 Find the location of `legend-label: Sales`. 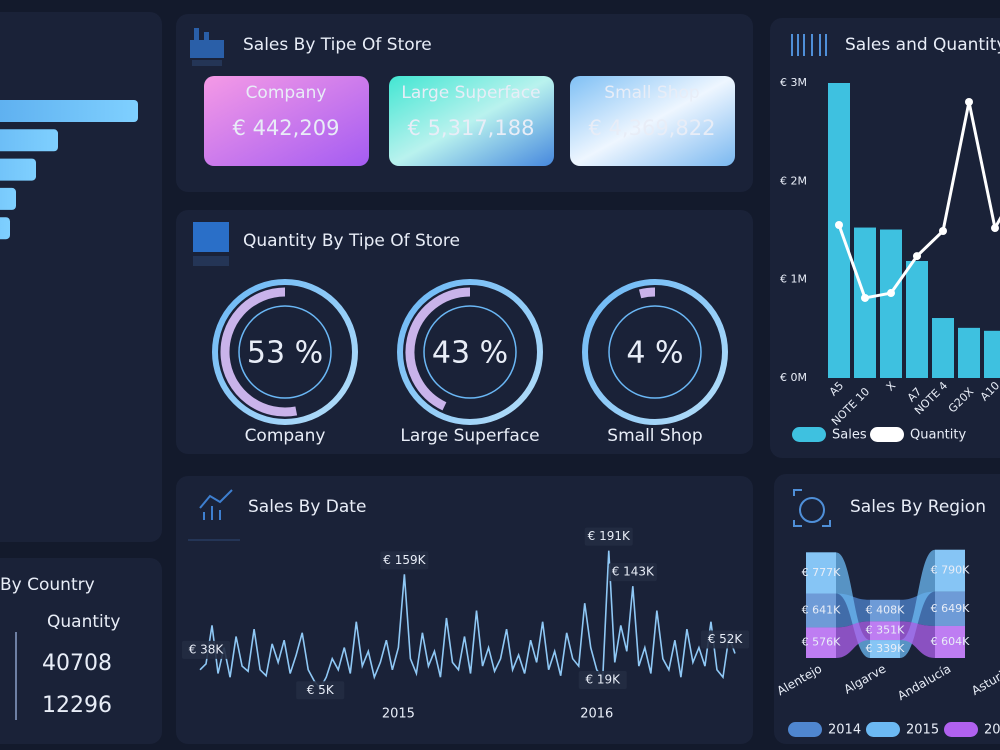

legend-label: Sales is located at coordinates (849, 435).